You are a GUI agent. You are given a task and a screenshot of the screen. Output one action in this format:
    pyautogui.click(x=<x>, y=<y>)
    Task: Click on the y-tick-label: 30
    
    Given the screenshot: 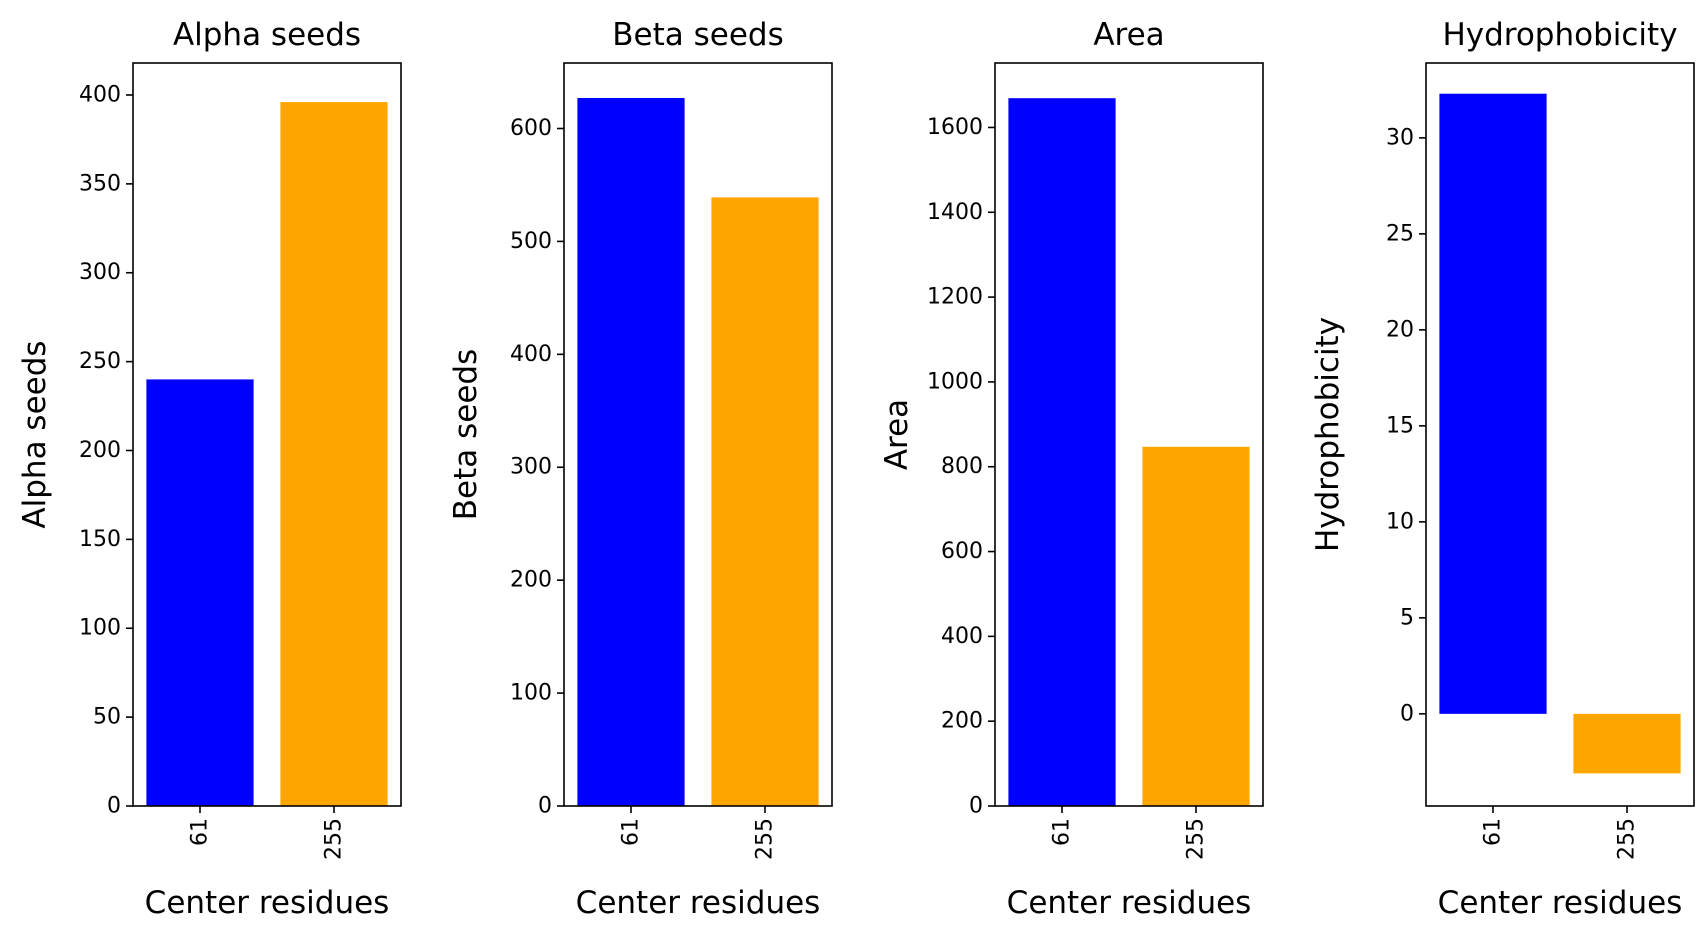 What is the action you would take?
    pyautogui.click(x=1400, y=137)
    